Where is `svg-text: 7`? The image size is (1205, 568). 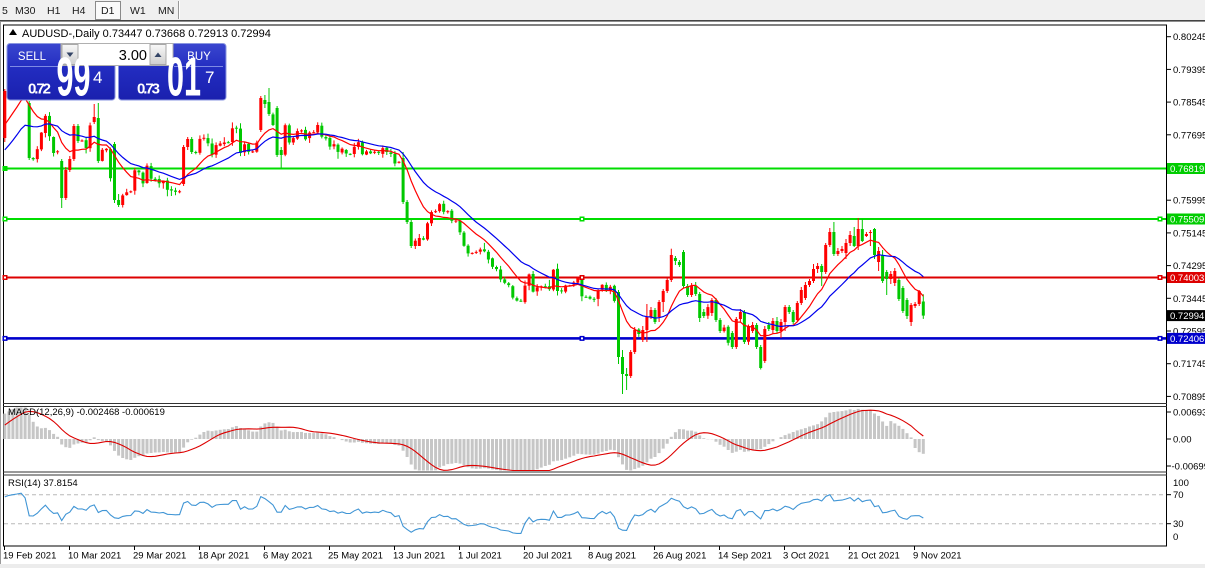 svg-text: 7 is located at coordinates (209, 77).